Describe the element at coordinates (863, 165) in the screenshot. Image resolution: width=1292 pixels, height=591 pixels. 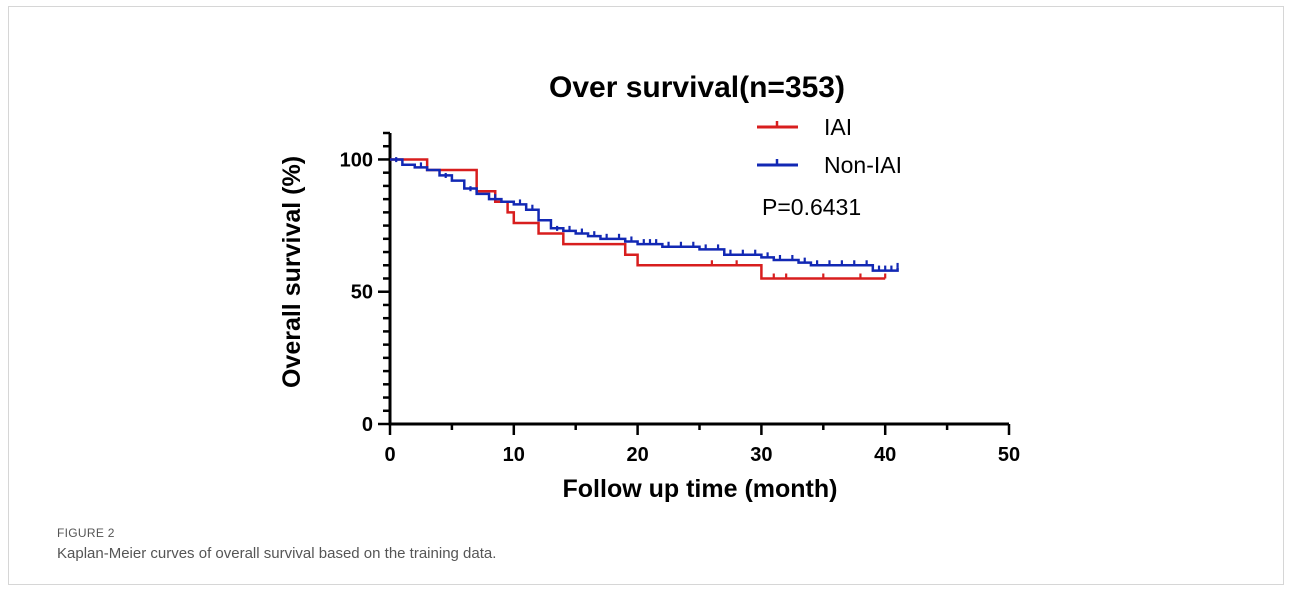
I see `legend-label: Non-IAI` at that location.